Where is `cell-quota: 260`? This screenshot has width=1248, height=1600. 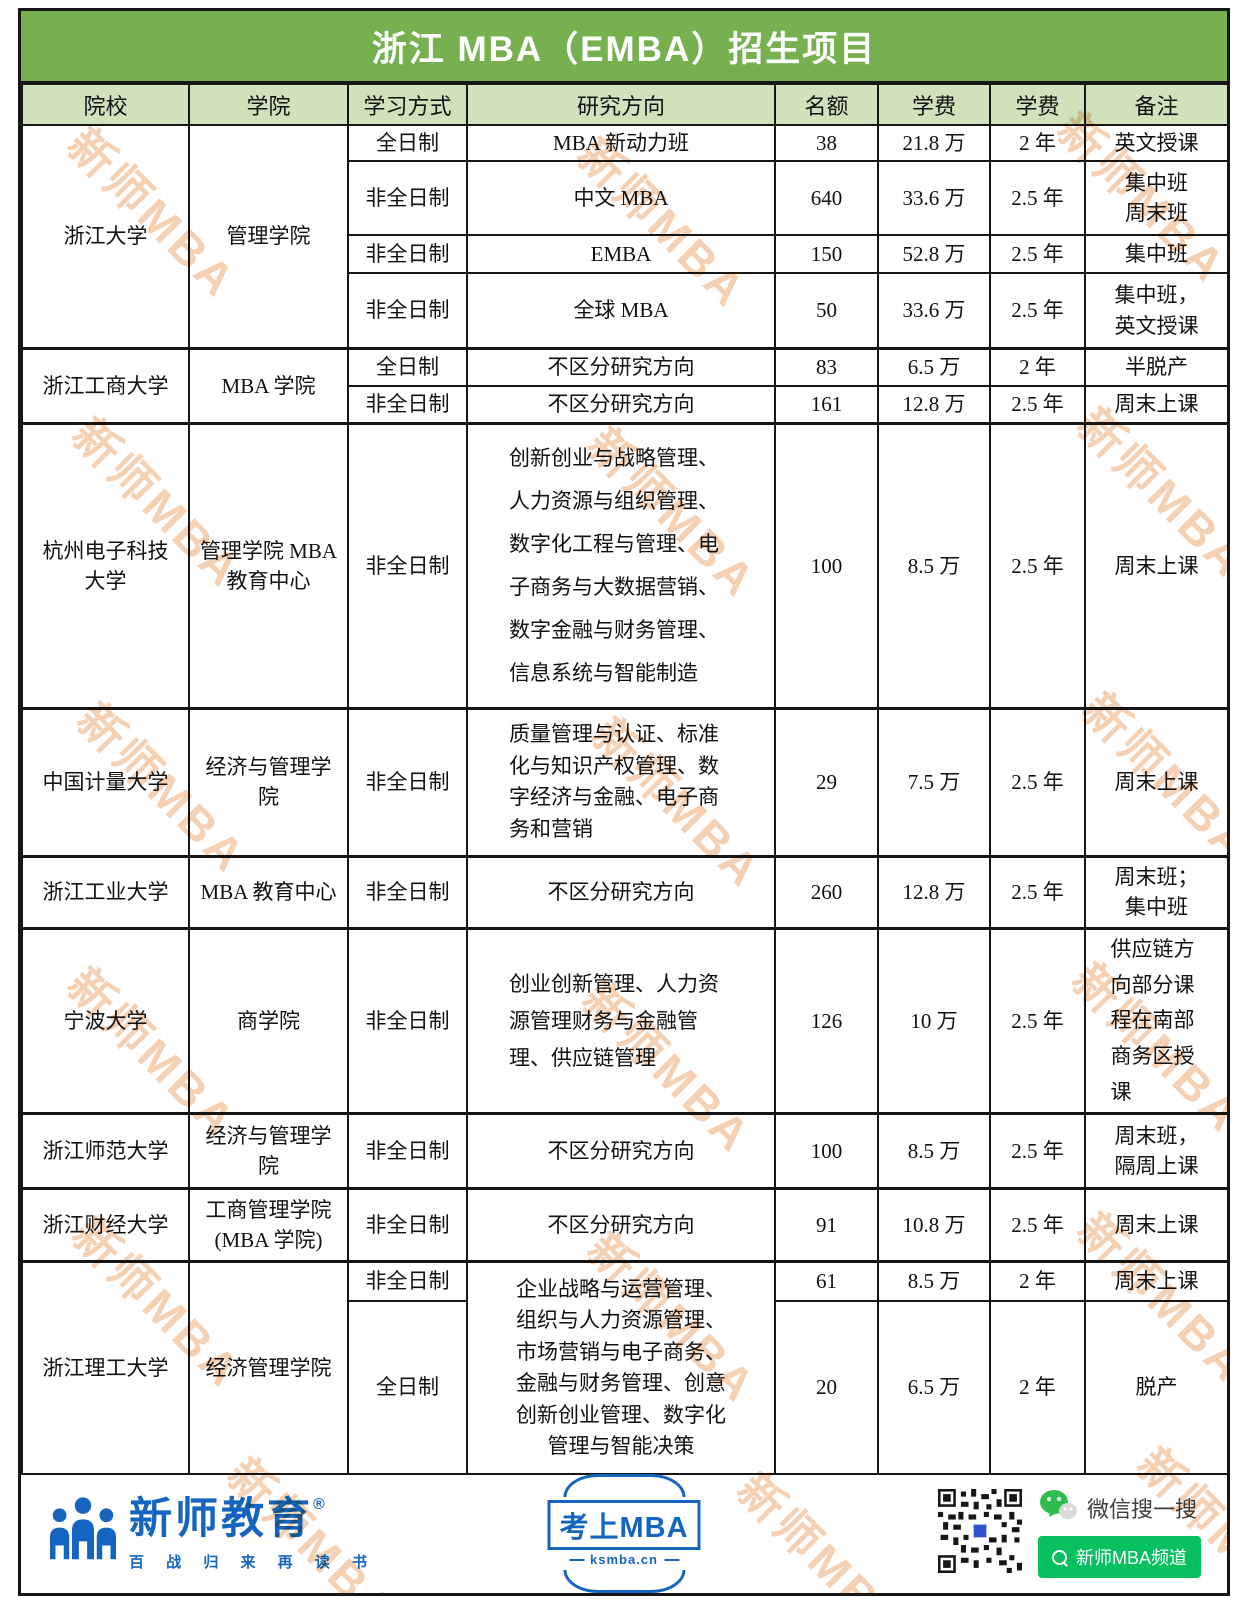
cell-quota: 260 is located at coordinates (826, 892).